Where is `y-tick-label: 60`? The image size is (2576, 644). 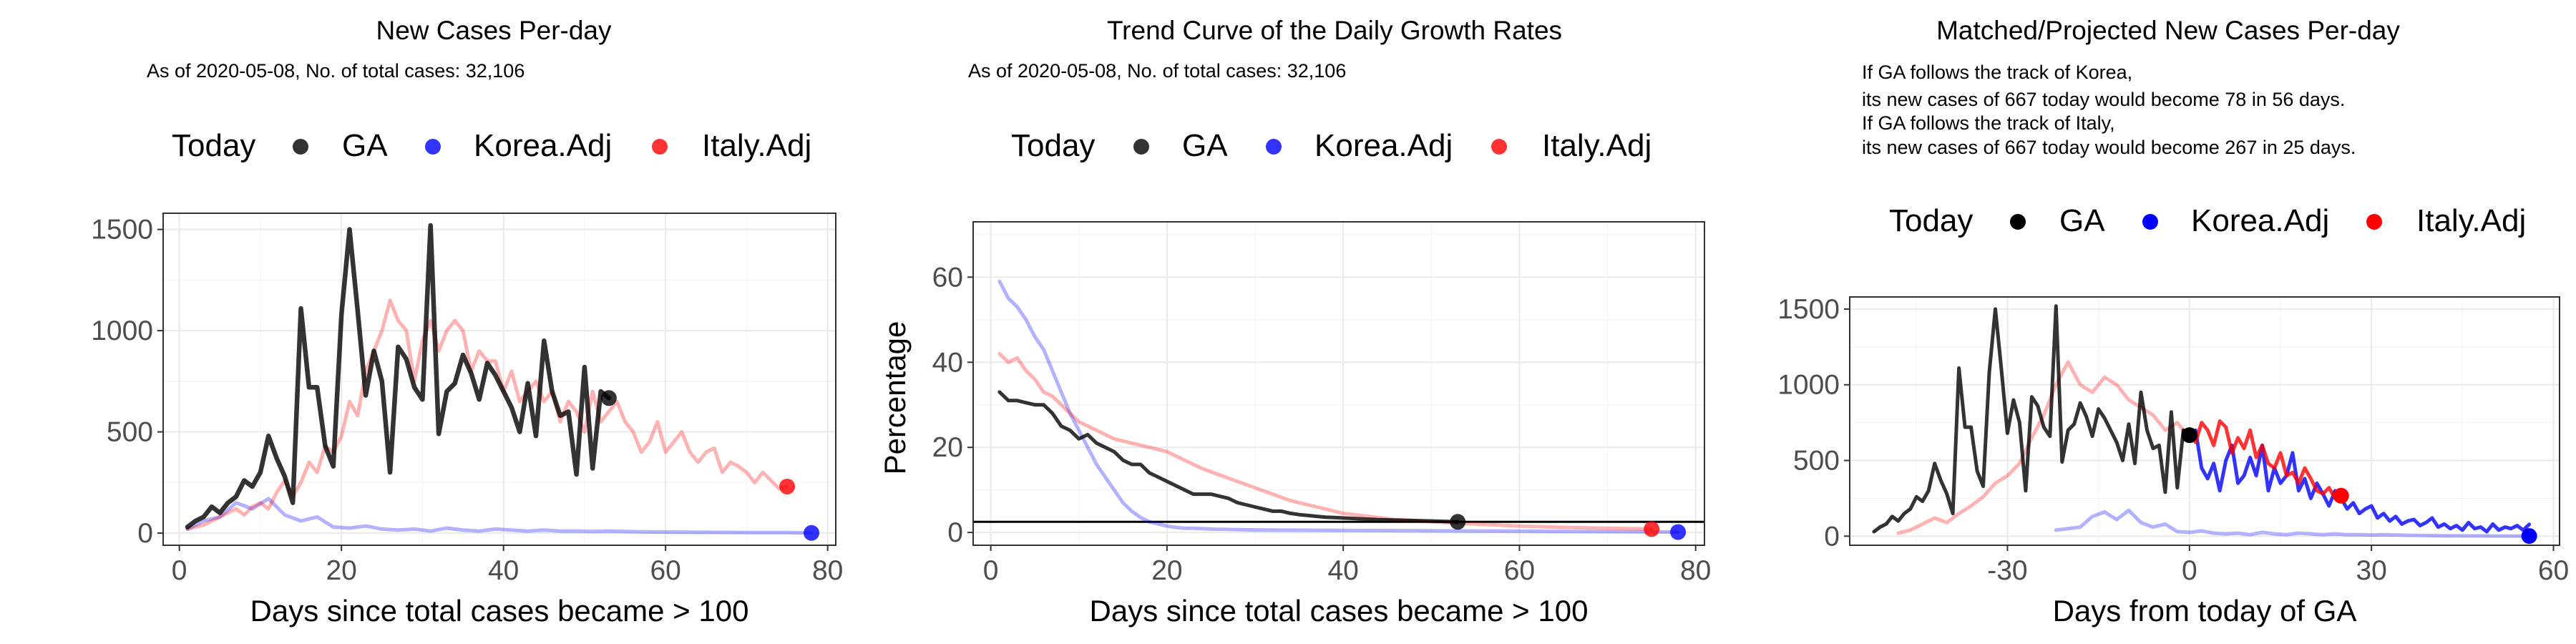 y-tick-label: 60 is located at coordinates (947, 277).